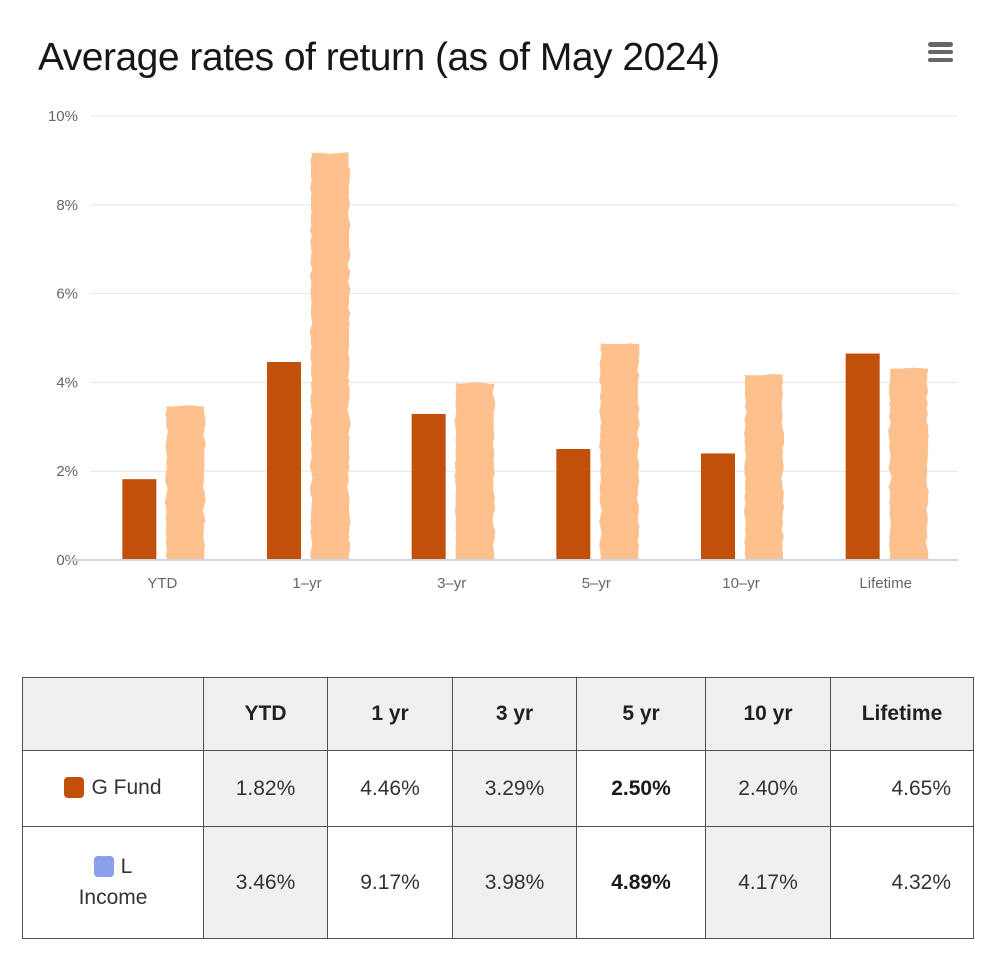  Describe the element at coordinates (741, 583) in the screenshot. I see `x-axis-label: 10–yr` at that location.